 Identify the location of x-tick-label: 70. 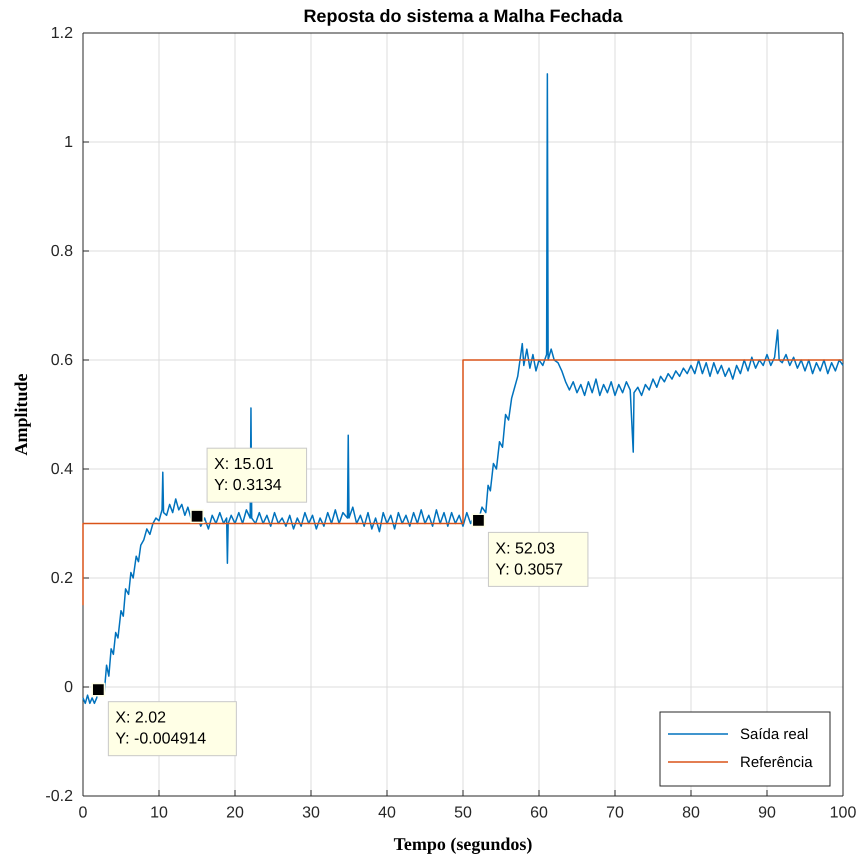
(615, 813).